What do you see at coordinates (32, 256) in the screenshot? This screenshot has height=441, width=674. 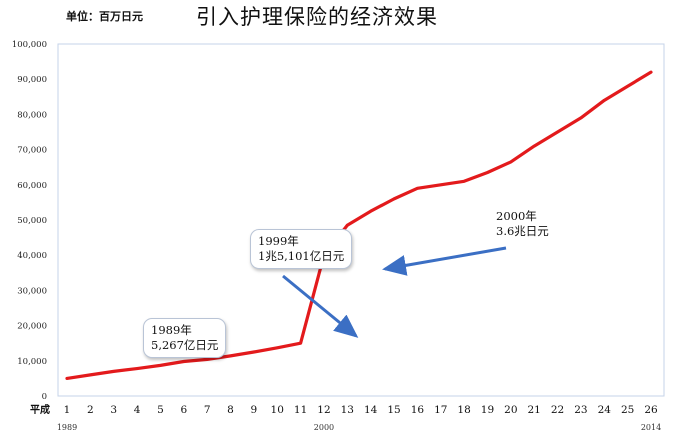 I see `y-tick-label: 40,000` at bounding box center [32, 256].